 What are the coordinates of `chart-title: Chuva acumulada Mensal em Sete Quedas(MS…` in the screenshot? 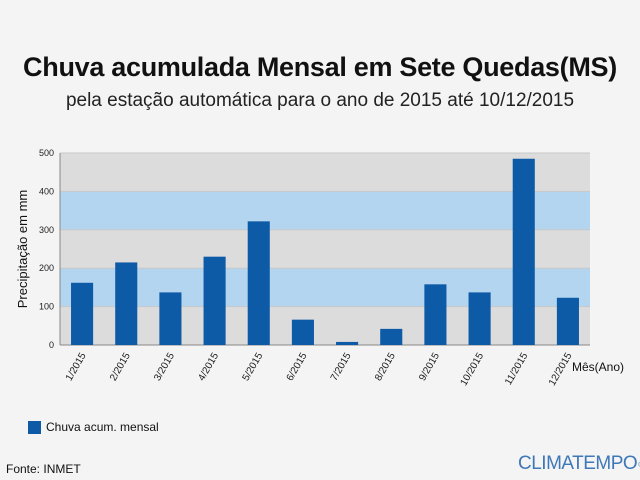 It's located at (320, 67).